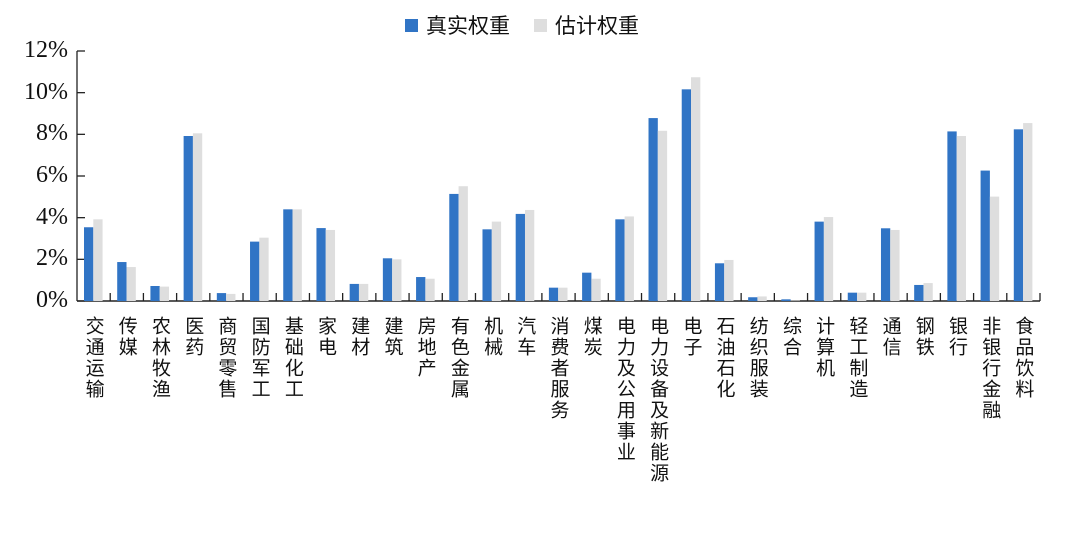  I want to click on x-tick-label: 非银行金融, so click(990, 368).